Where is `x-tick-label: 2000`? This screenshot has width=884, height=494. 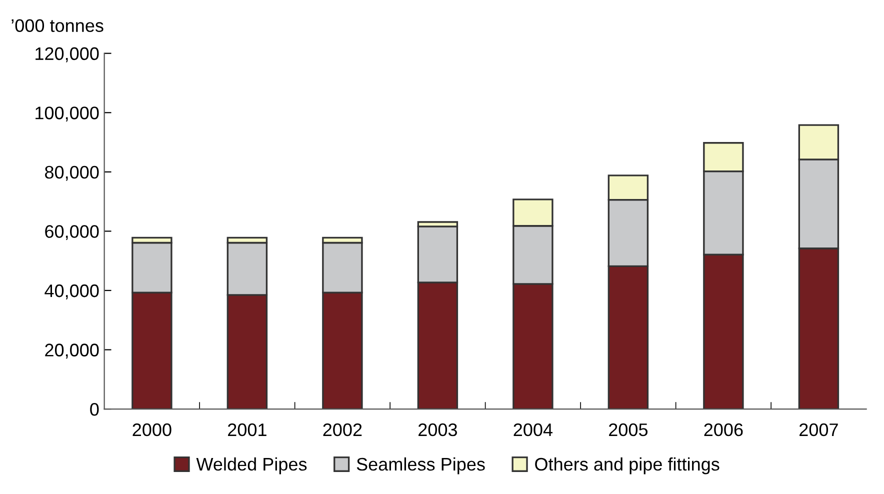 x-tick-label: 2000 is located at coordinates (152, 429).